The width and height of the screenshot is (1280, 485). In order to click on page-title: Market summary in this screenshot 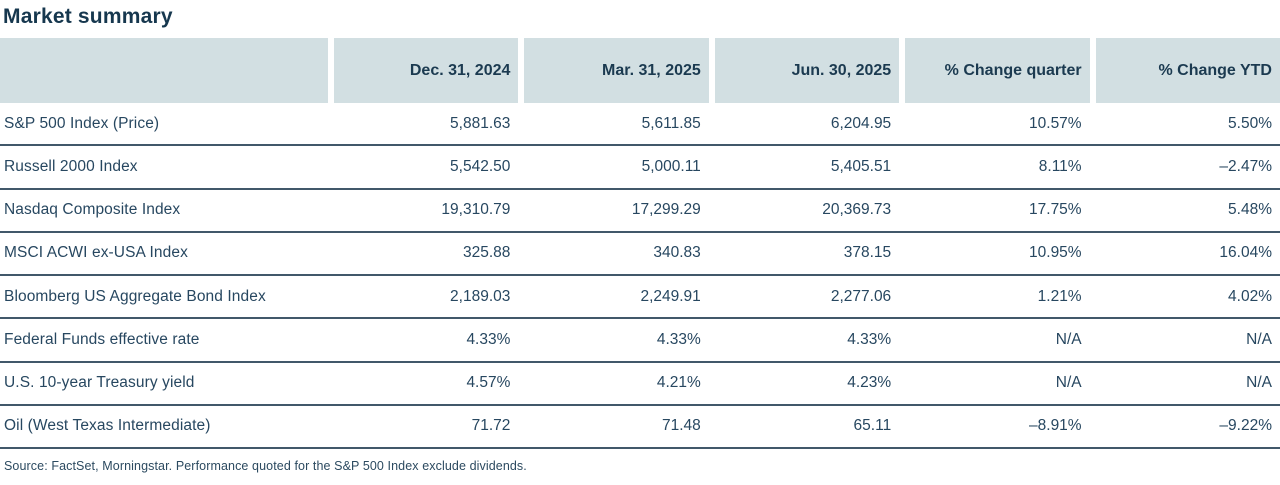, I will do `click(88, 16)`.